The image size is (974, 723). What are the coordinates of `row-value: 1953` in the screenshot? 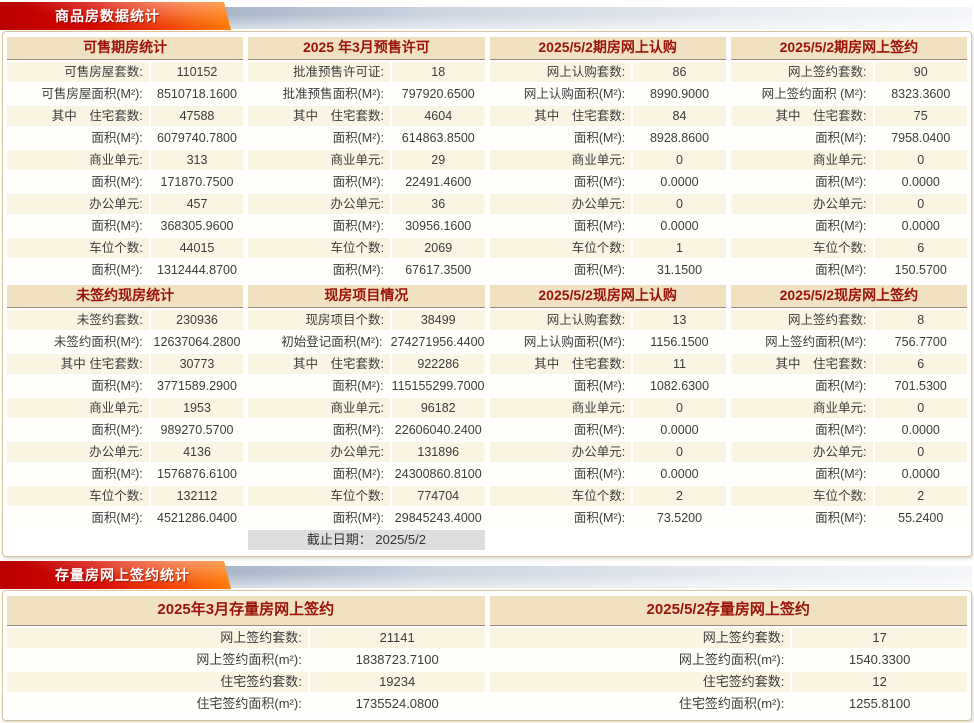 It's located at (197, 408).